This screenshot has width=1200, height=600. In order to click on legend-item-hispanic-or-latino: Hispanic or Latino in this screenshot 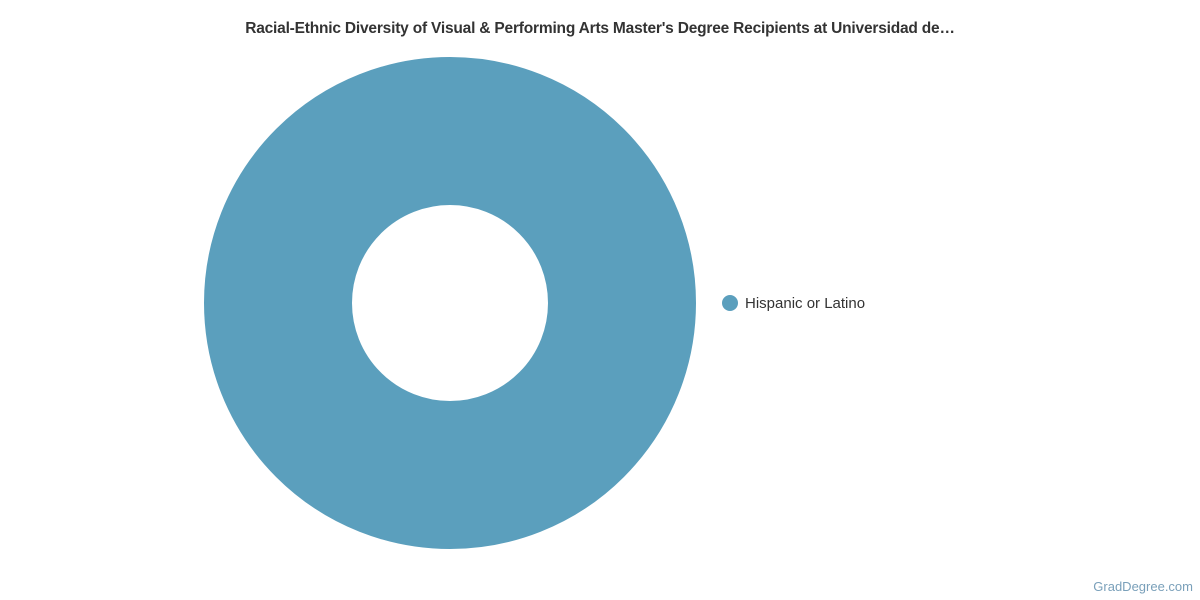, I will do `click(793, 303)`.